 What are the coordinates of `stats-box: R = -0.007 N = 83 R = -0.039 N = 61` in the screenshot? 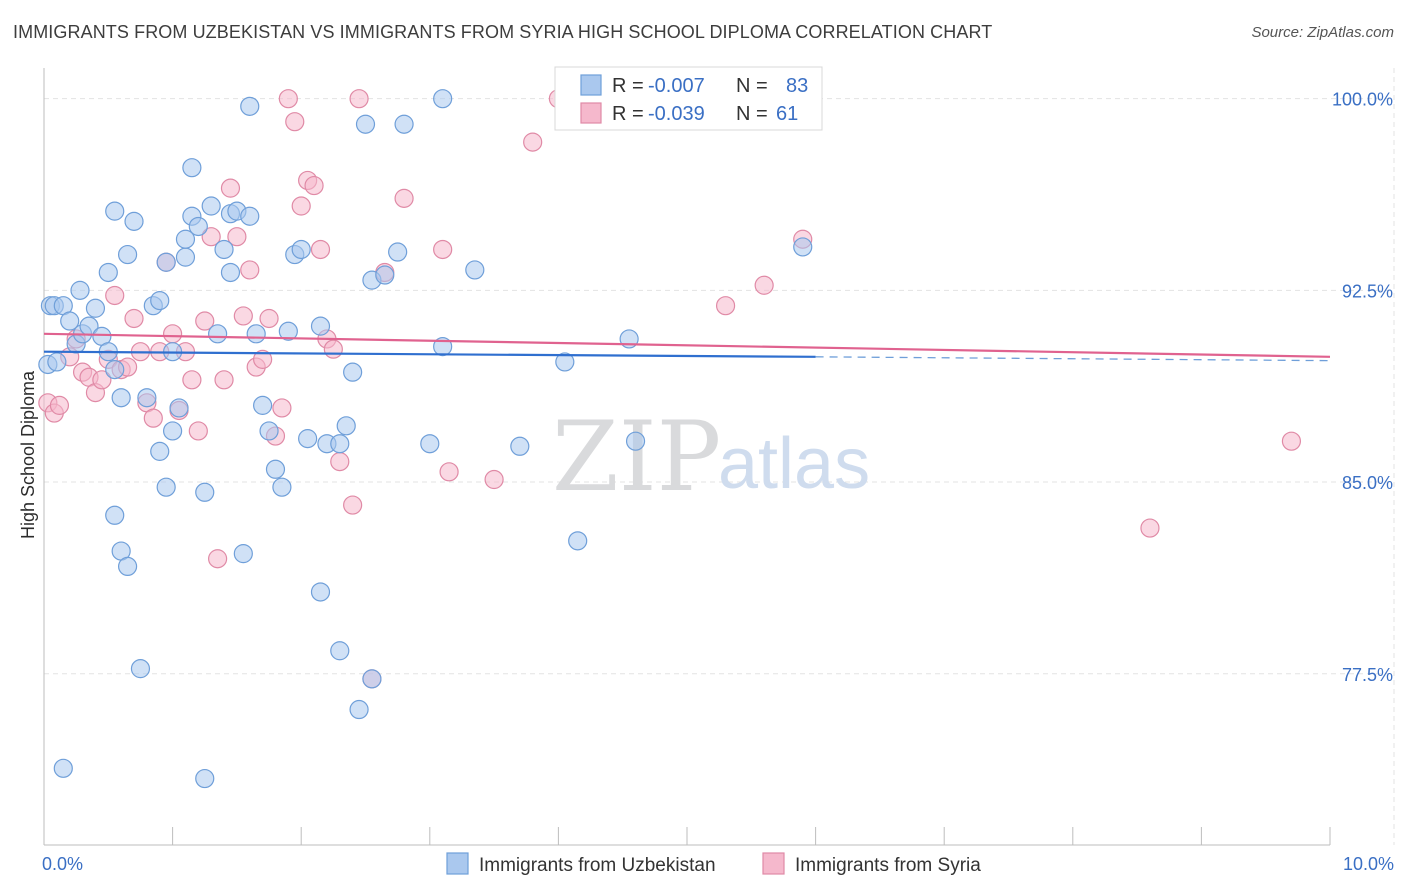 It's located at (688, 98).